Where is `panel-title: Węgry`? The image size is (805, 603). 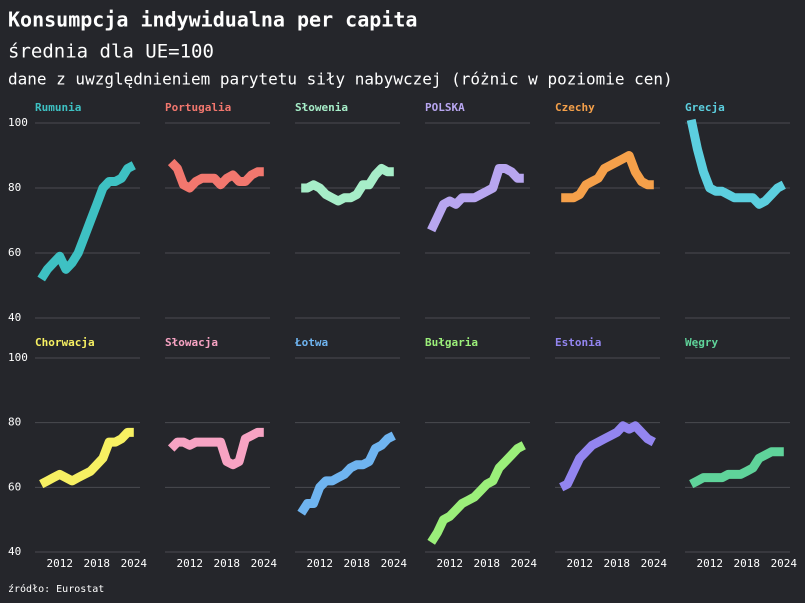
panel-title: Węgry is located at coordinates (701, 342).